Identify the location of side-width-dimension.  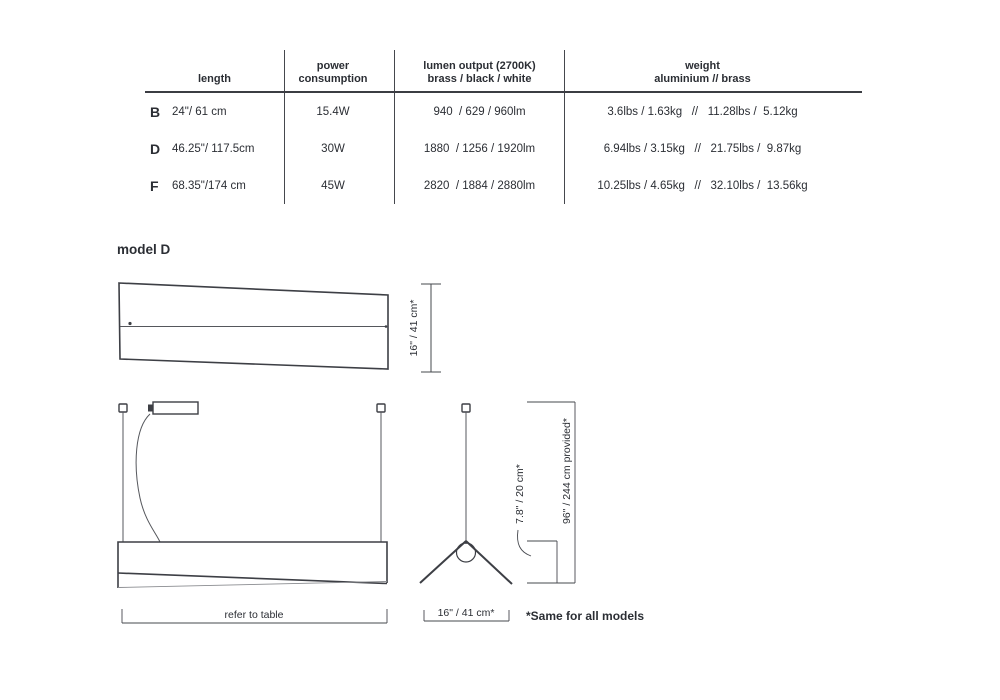
(466, 616).